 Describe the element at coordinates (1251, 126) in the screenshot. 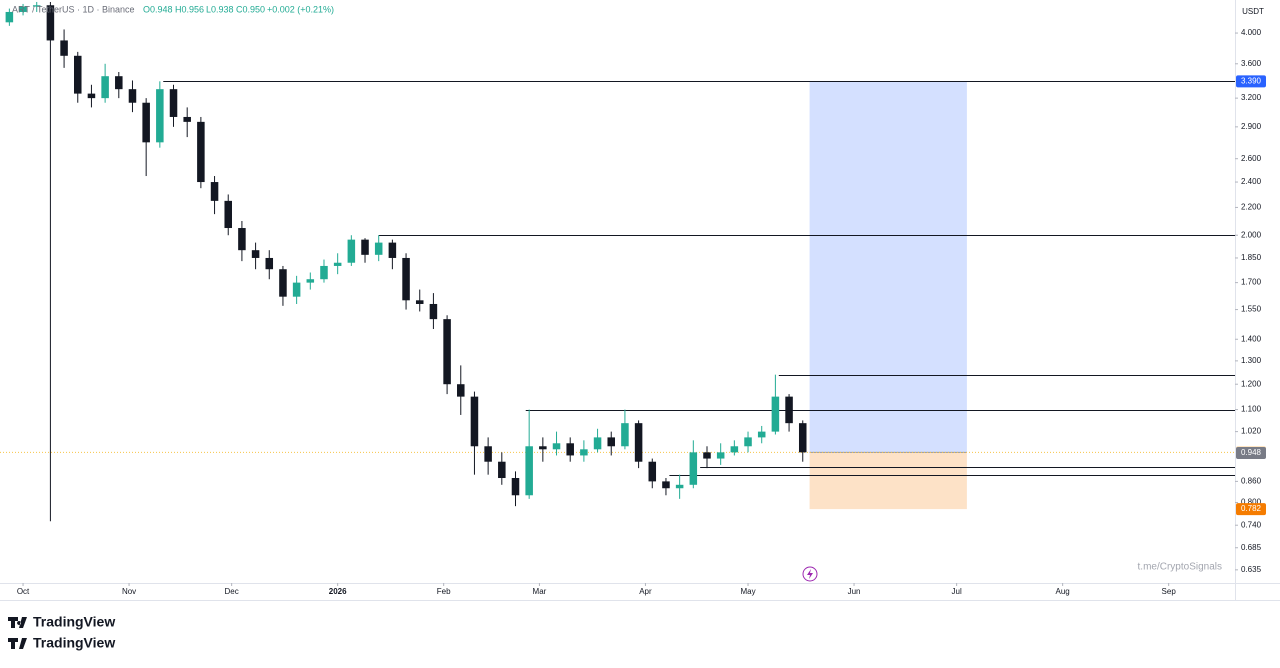

I see `y-tick-label: 2.900` at that location.